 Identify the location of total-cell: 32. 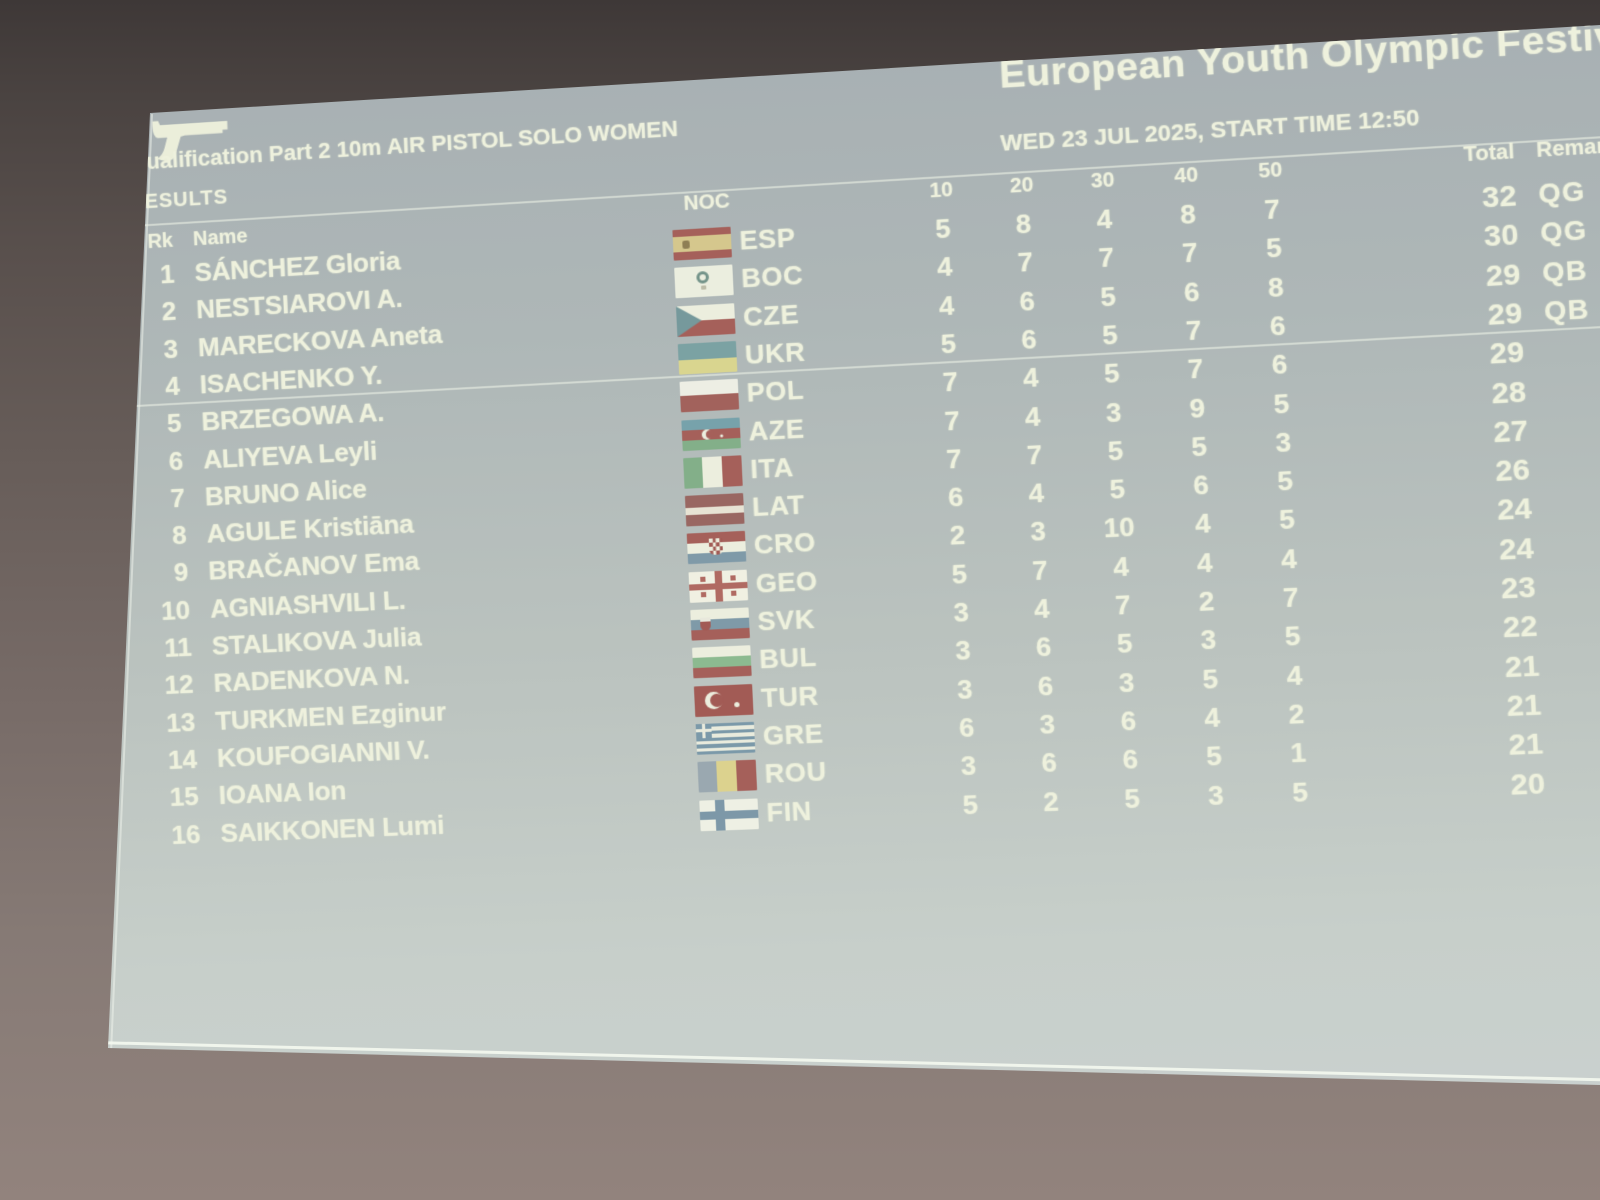
(1499, 196).